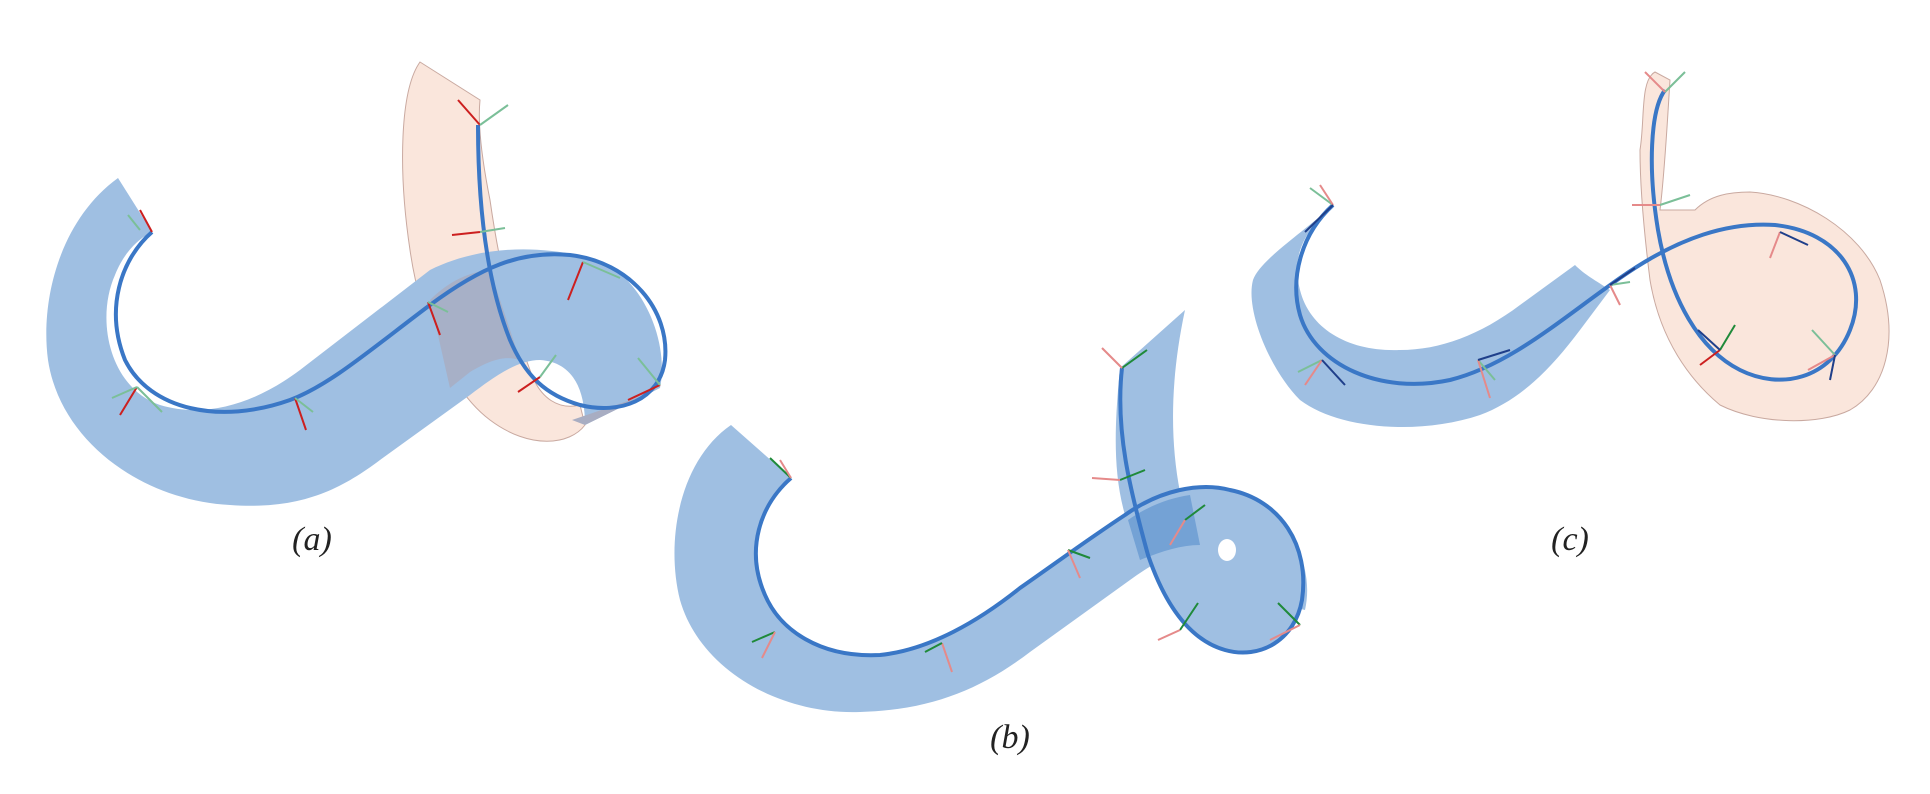  I want to click on ribbon-hole, so click(1227, 550).